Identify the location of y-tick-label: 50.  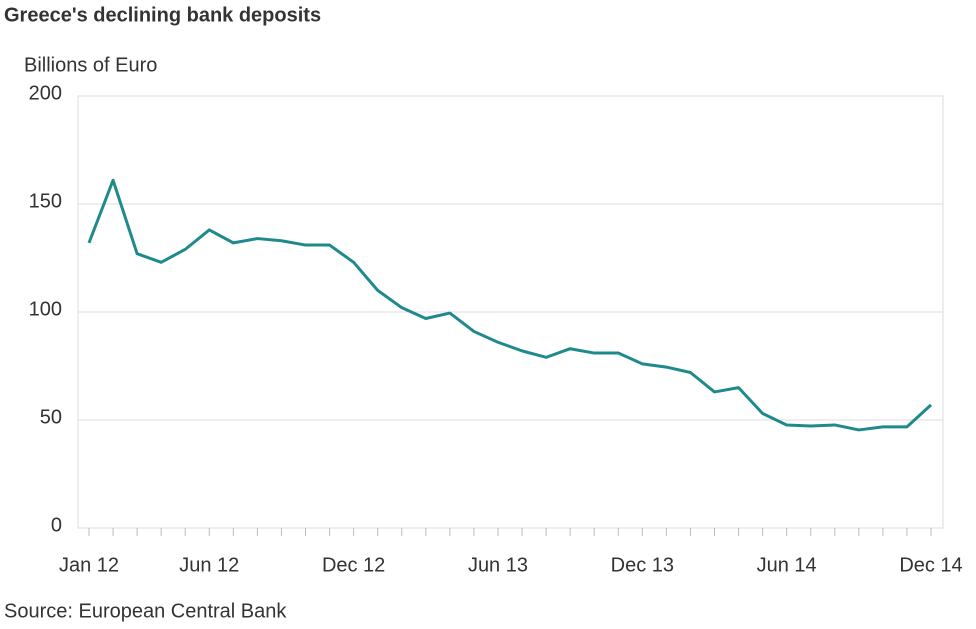
(51, 417).